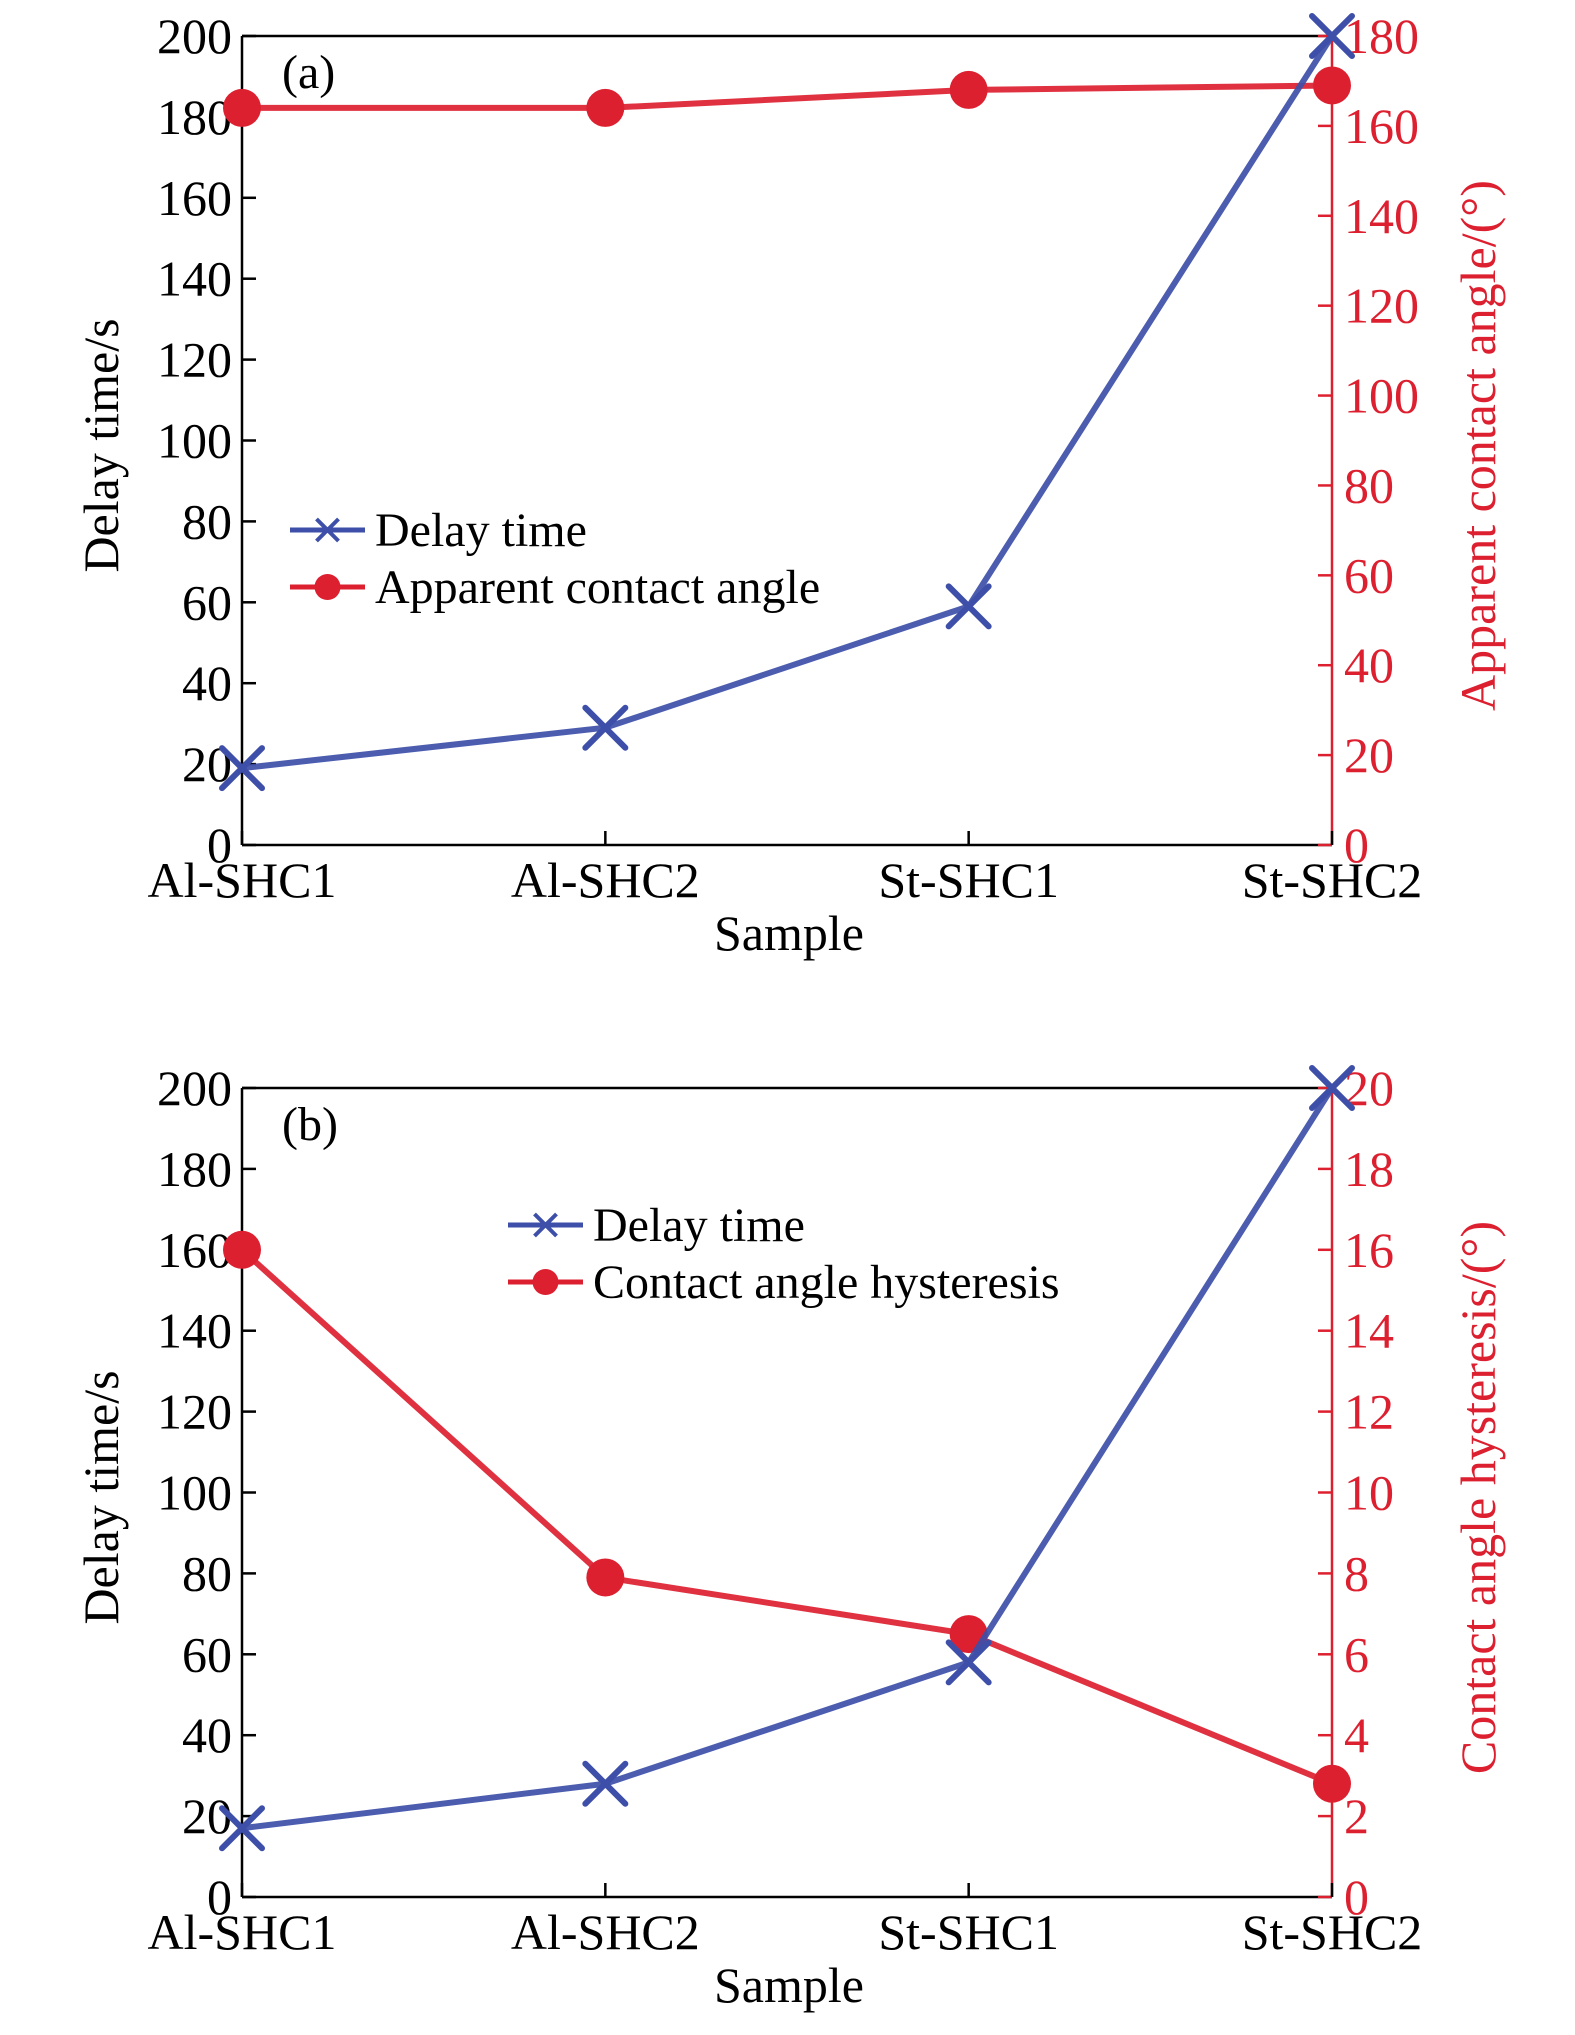 This screenshot has width=1575, height=2035. Describe the element at coordinates (1381, 306) in the screenshot. I see `right-tick-label: 120` at that location.